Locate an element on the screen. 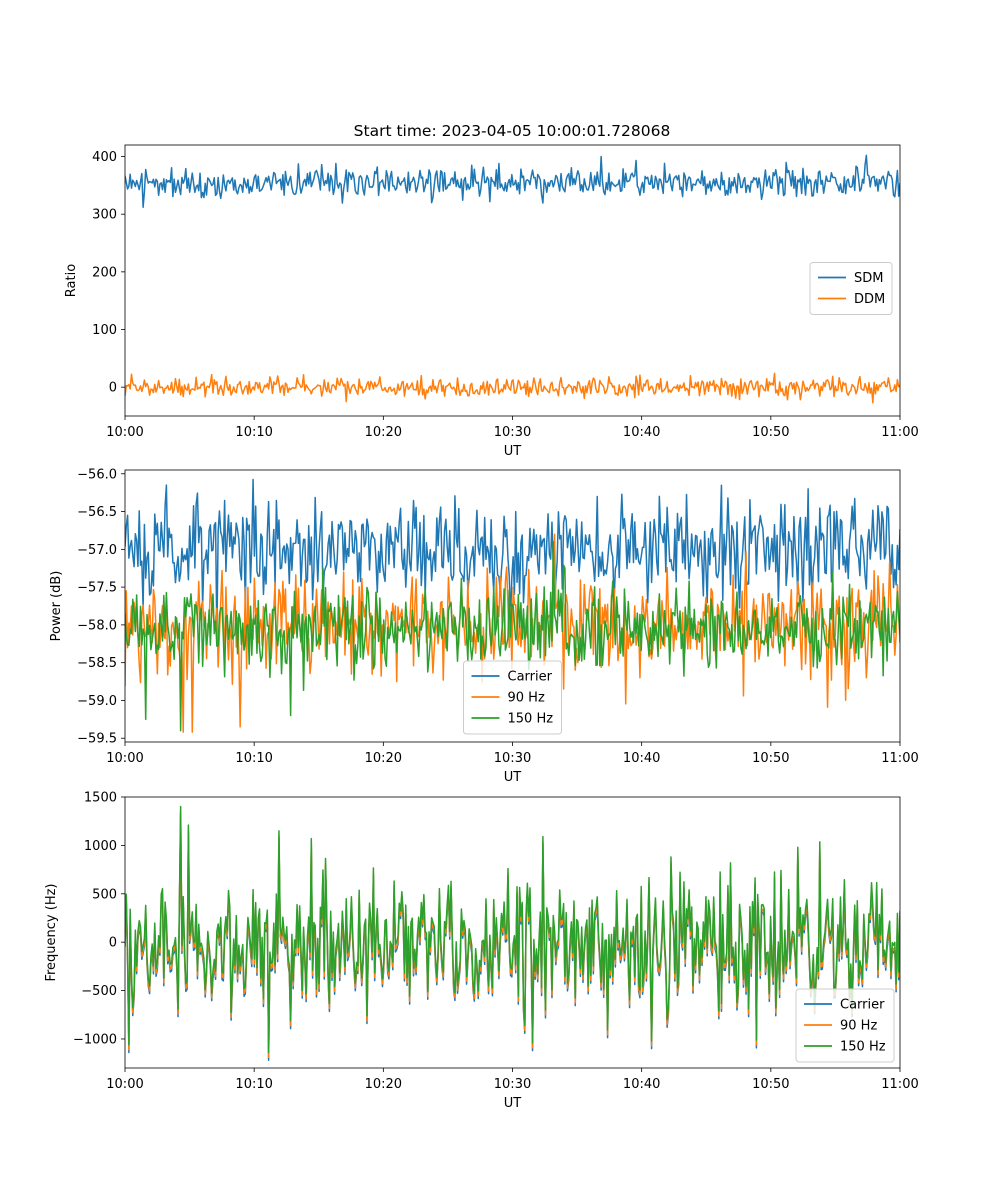  series-line-carrier is located at coordinates (512, 558).